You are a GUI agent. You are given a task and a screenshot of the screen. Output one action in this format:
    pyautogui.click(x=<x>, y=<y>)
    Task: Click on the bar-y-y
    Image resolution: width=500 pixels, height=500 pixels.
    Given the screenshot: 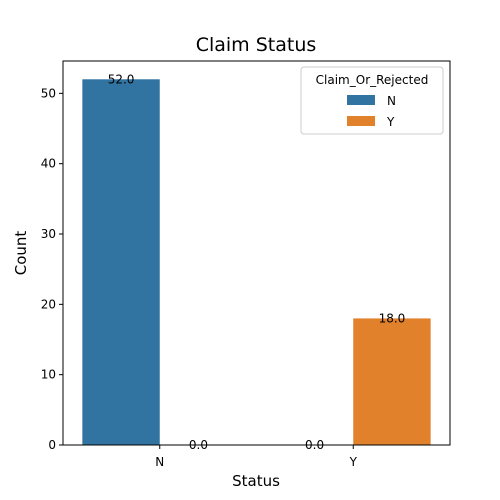 What is the action you would take?
    pyautogui.click(x=392, y=381)
    